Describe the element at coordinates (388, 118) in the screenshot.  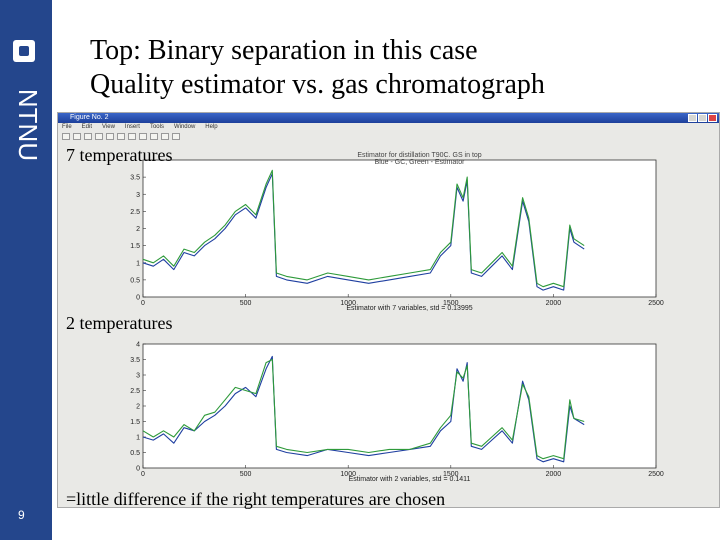
I see `window-titlebar: Figure No. 2` at that location.